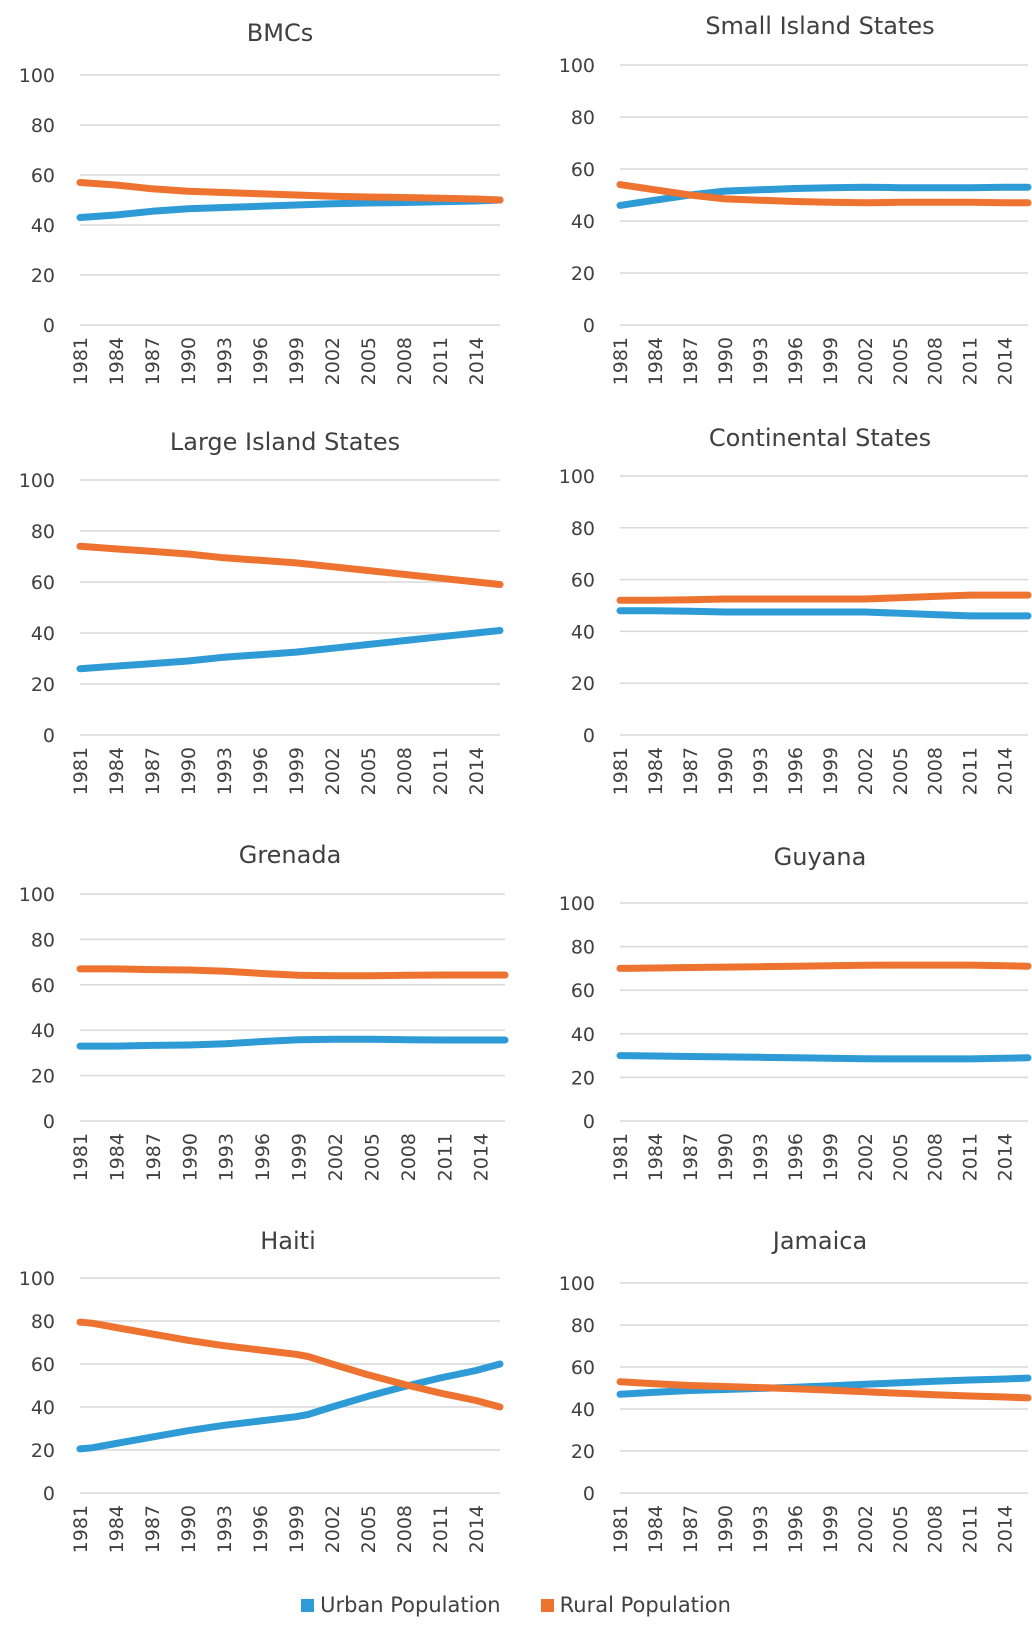 This screenshot has height=1626, width=1032. I want to click on legend-label-urban: Urban Population, so click(410, 1605).